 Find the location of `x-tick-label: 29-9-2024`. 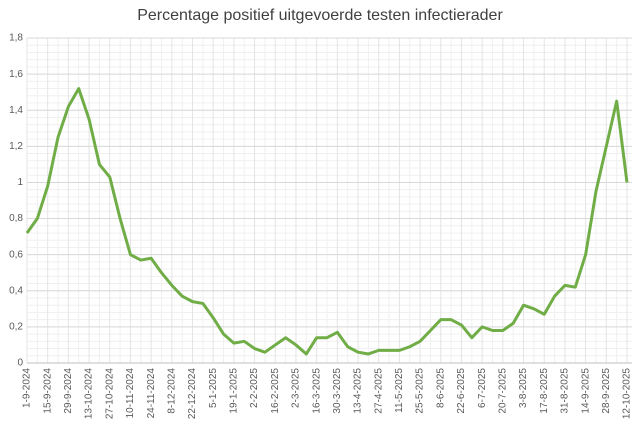

x-tick-label: 29-9-2024 is located at coordinates (68, 391).